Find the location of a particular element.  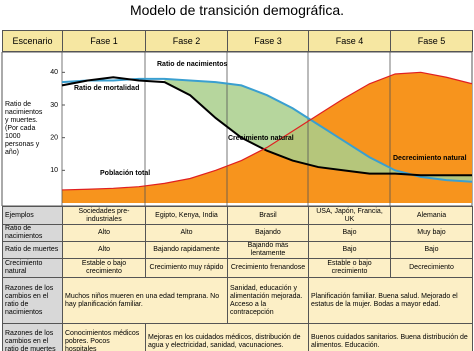

annotation: Decrecimiento natural is located at coordinates (430, 158).